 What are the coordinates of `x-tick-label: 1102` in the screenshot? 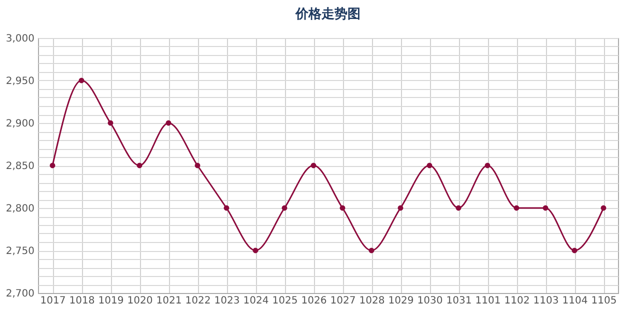 It's located at (517, 301).